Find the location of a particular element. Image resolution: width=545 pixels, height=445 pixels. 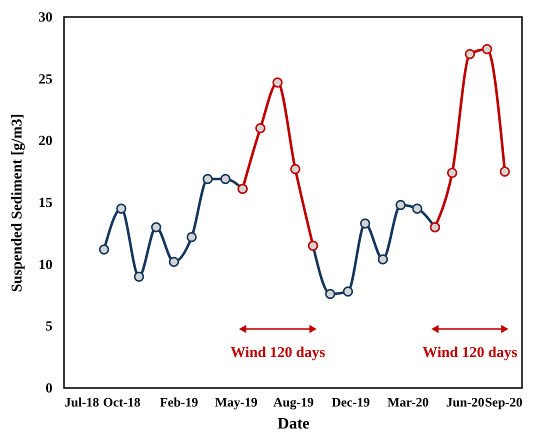

x-axis-title: Date is located at coordinates (294, 424).